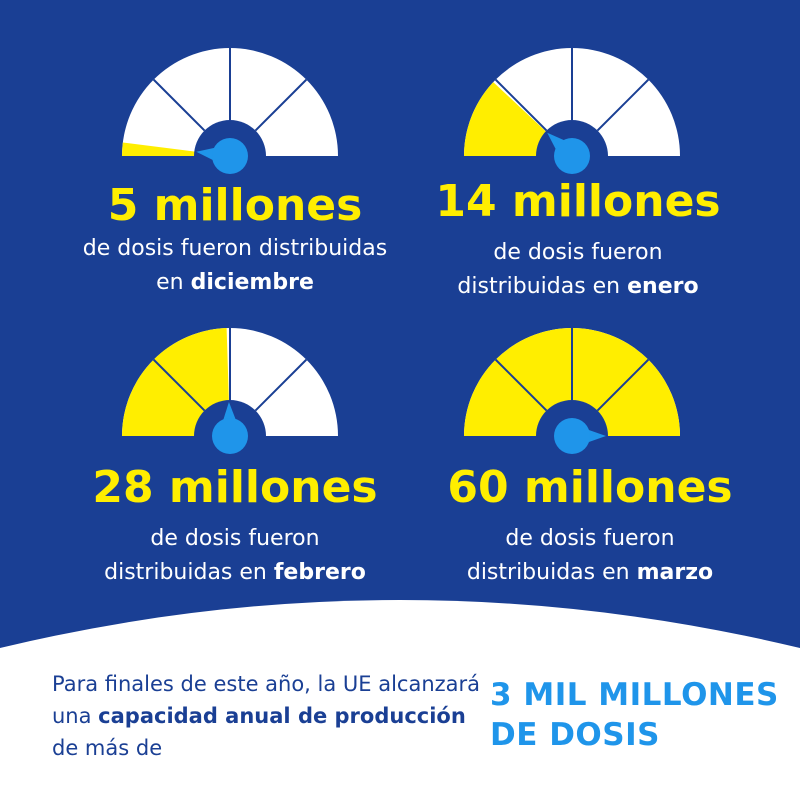 The height and width of the screenshot is (800, 800). What do you see at coordinates (235, 538) in the screenshot?
I see `desc-line1-february: de dosis fueron` at bounding box center [235, 538].